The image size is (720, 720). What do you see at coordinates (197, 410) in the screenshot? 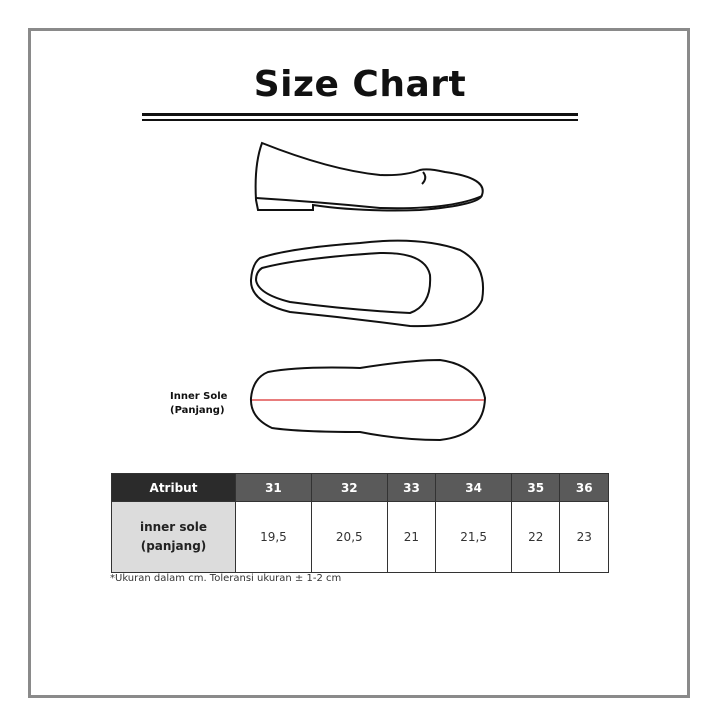
I see `inner-sole-label-line2: (Panjang)` at bounding box center [197, 410].